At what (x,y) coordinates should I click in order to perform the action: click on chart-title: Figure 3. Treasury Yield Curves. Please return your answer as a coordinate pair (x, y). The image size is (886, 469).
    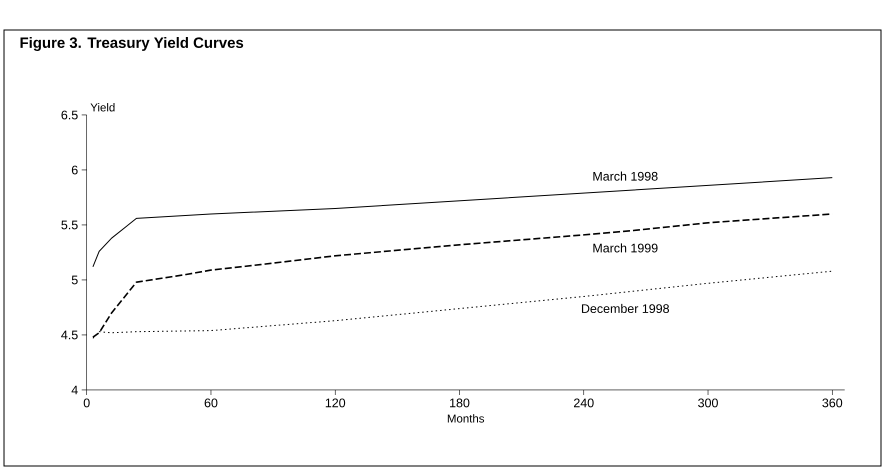
    Looking at the image, I should click on (132, 43).